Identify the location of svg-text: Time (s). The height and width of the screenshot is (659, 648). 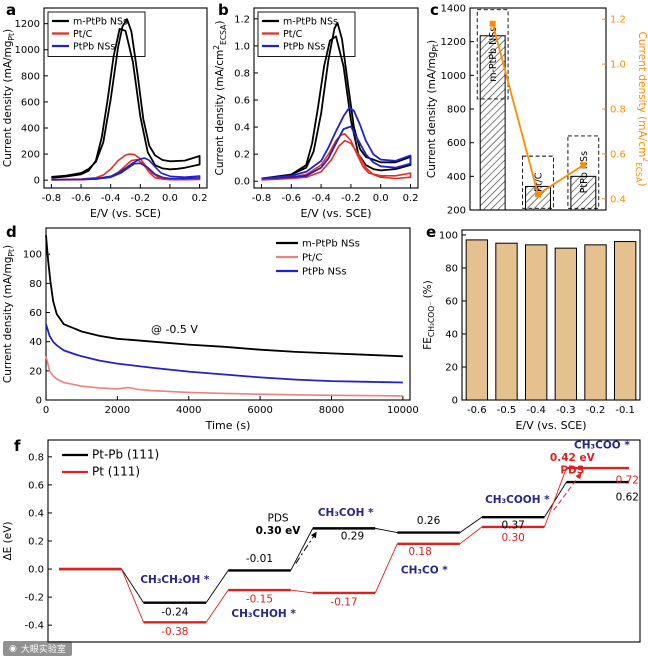
(228, 425).